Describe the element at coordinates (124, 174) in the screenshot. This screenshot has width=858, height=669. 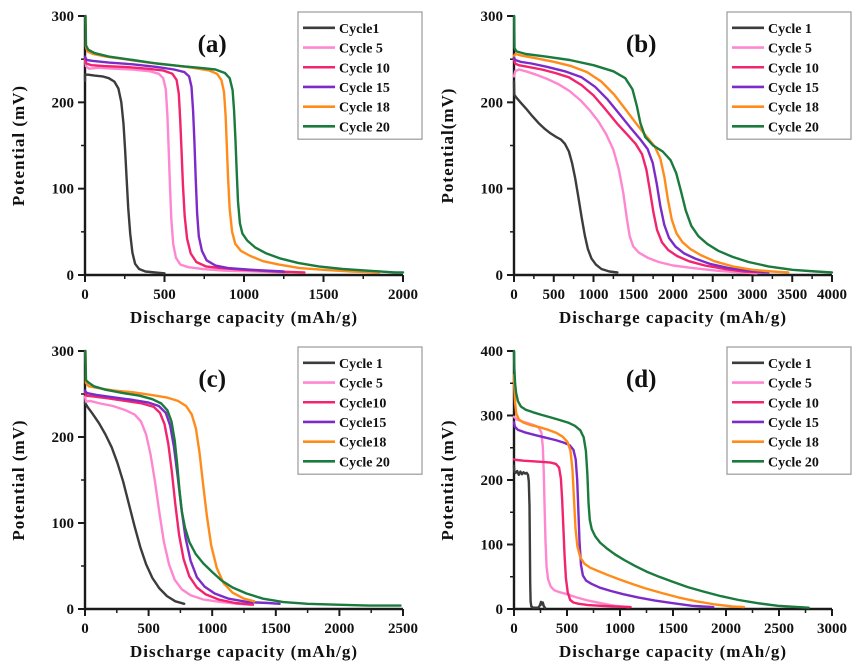
I see `curve-cycle1` at that location.